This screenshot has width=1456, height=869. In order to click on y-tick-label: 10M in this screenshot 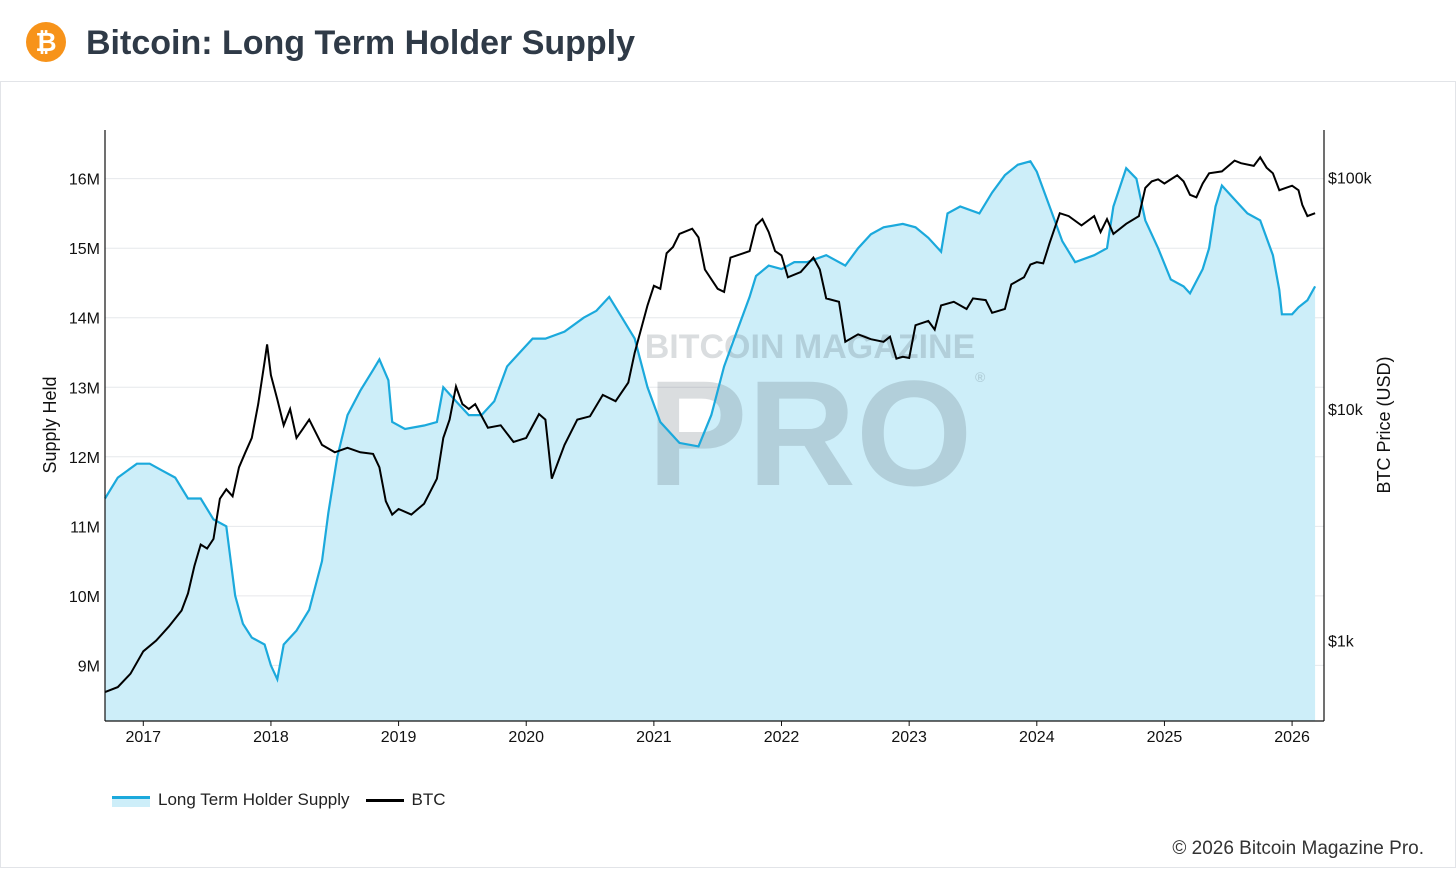, I will do `click(84, 597)`.